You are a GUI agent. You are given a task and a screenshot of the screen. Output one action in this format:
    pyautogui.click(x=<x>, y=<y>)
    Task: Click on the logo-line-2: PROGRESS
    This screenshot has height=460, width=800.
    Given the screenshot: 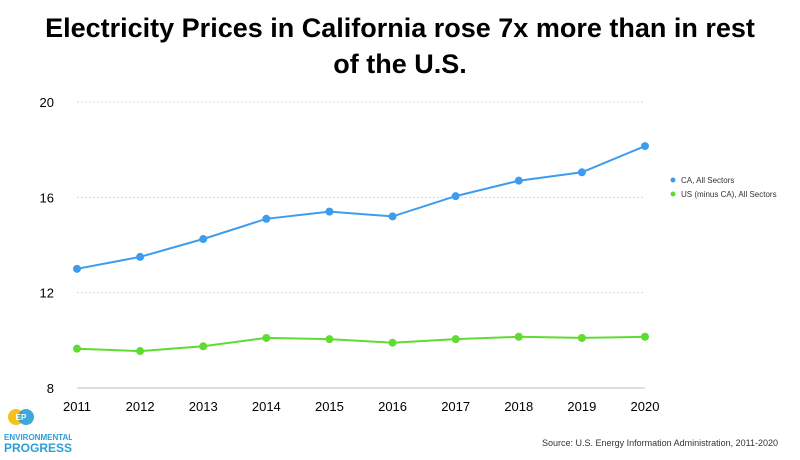 What is the action you would take?
    pyautogui.click(x=38, y=448)
    